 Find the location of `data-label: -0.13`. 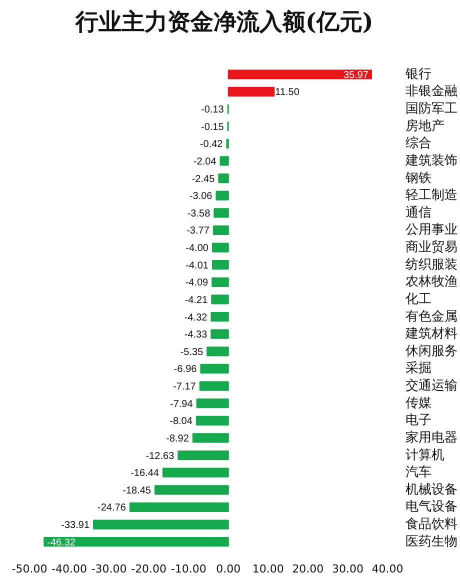

data-label: -0.13 is located at coordinates (212, 110).